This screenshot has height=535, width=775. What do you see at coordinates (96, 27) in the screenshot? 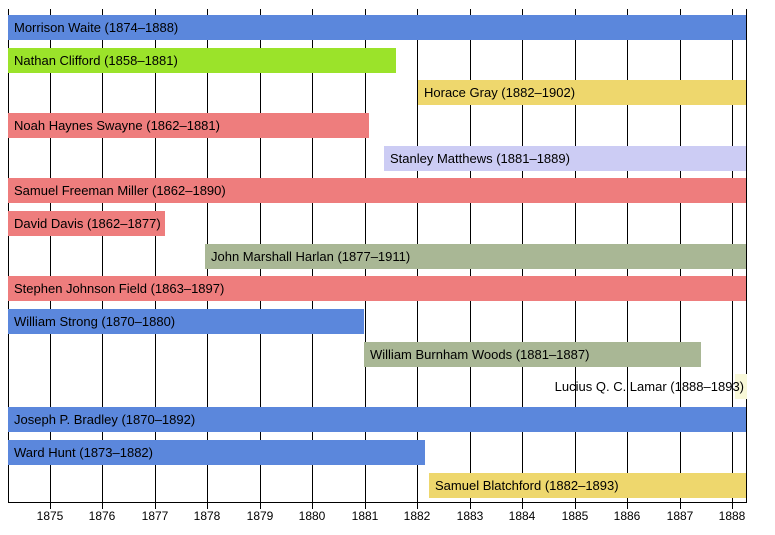
I see `bar-label: Morrison Waite (1874–1888)` at bounding box center [96, 27].